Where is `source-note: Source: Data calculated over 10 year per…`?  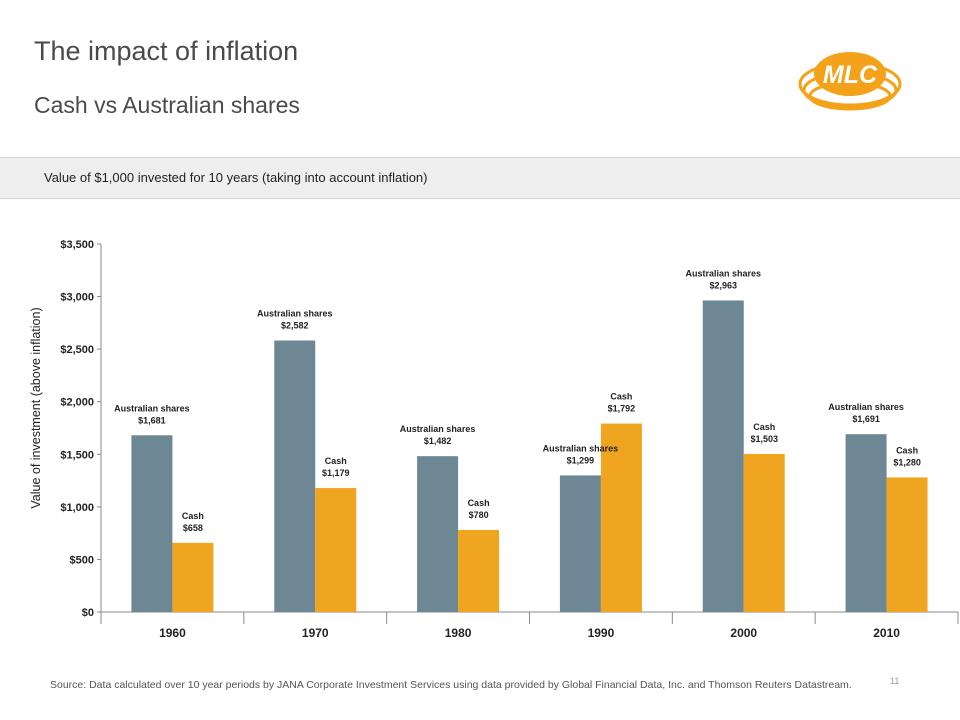
source-note: Source: Data calculated over 10 year per… is located at coordinates (451, 685).